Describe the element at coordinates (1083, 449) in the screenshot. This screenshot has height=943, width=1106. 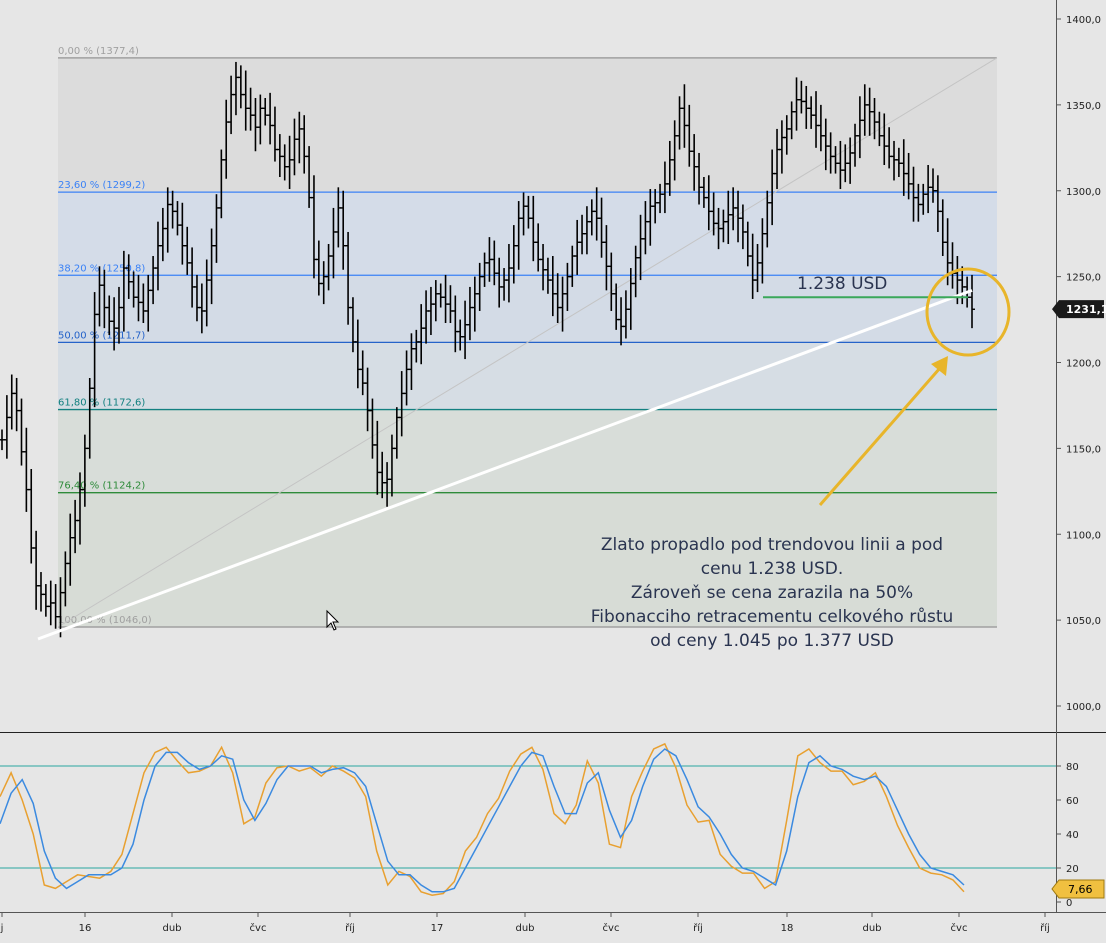
I see `price-tick-label: 1150,0` at that location.